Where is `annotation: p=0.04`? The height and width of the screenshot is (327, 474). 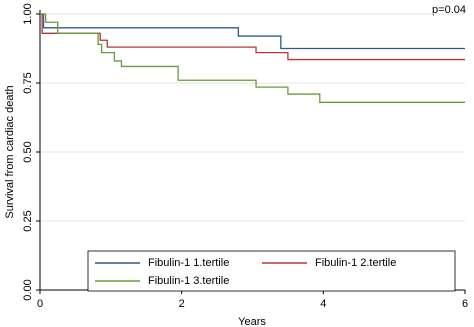
annotation: p=0.04 is located at coordinates (449, 10).